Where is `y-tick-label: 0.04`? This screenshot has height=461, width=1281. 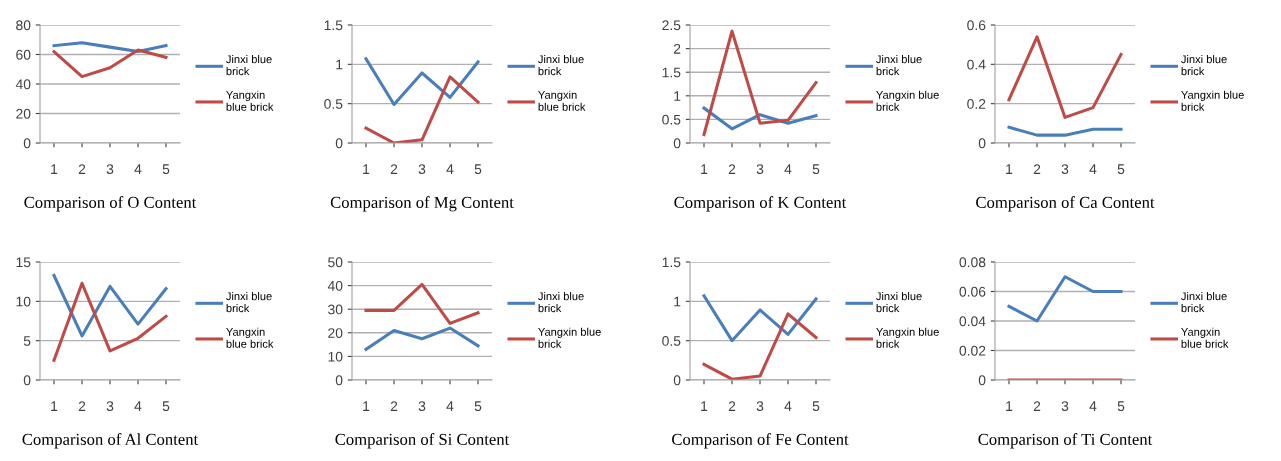
y-tick-label: 0.04 is located at coordinates (972, 321).